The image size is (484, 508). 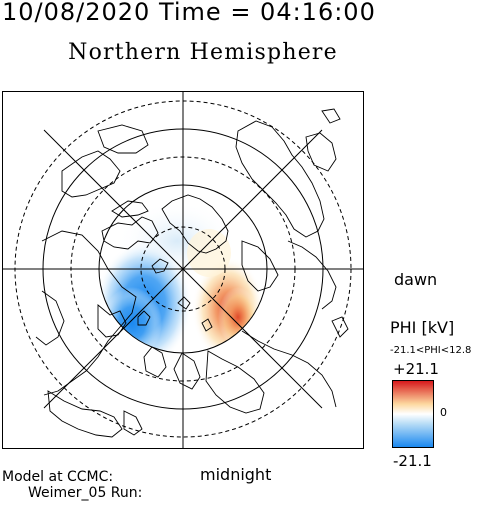 I want to click on legend-zero: 0, so click(x=443, y=412).